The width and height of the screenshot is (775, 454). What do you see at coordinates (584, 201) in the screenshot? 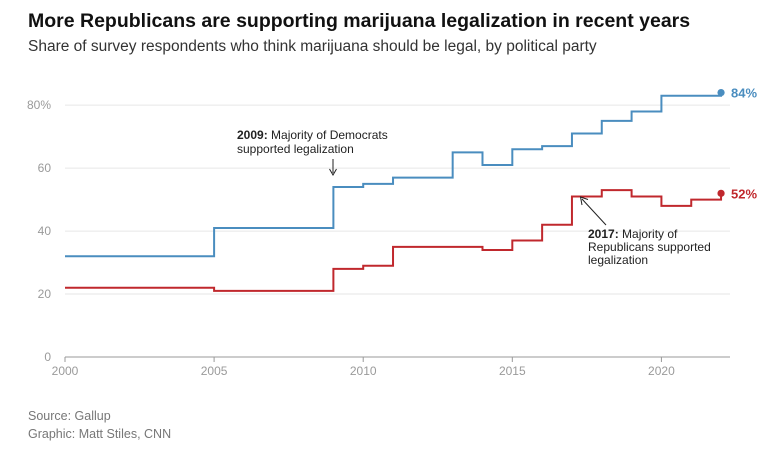
I see `annotation-rep2017-arrowhead` at bounding box center [584, 201].